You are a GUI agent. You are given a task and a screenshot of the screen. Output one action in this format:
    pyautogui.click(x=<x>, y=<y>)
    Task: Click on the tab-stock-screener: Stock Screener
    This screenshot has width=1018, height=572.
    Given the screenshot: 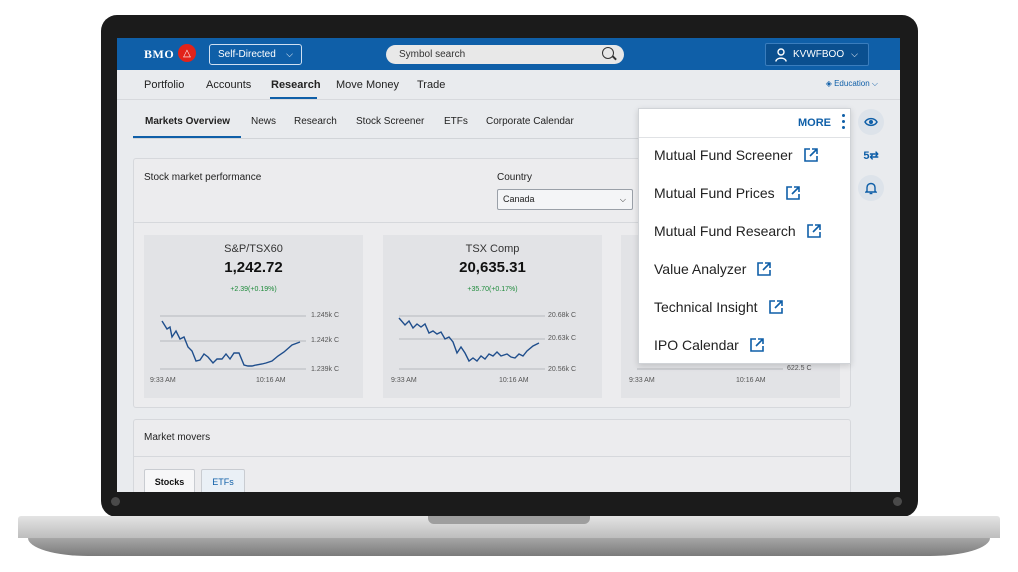 What is the action you would take?
    pyautogui.click(x=390, y=121)
    